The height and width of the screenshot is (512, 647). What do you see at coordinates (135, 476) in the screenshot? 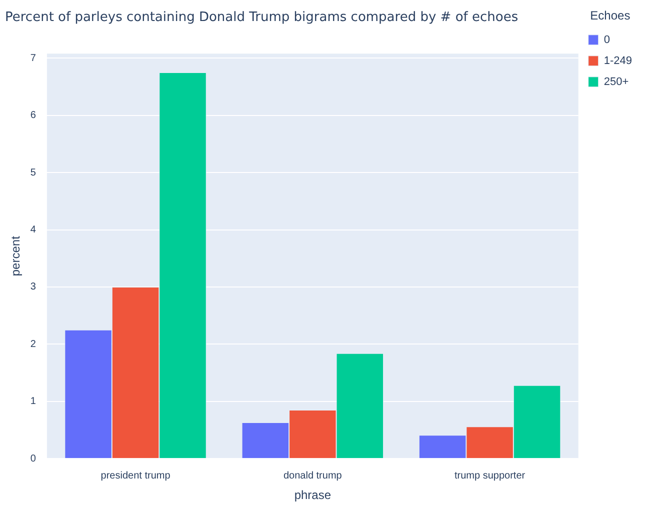
I see `x-tick-label: president trump` at bounding box center [135, 476].